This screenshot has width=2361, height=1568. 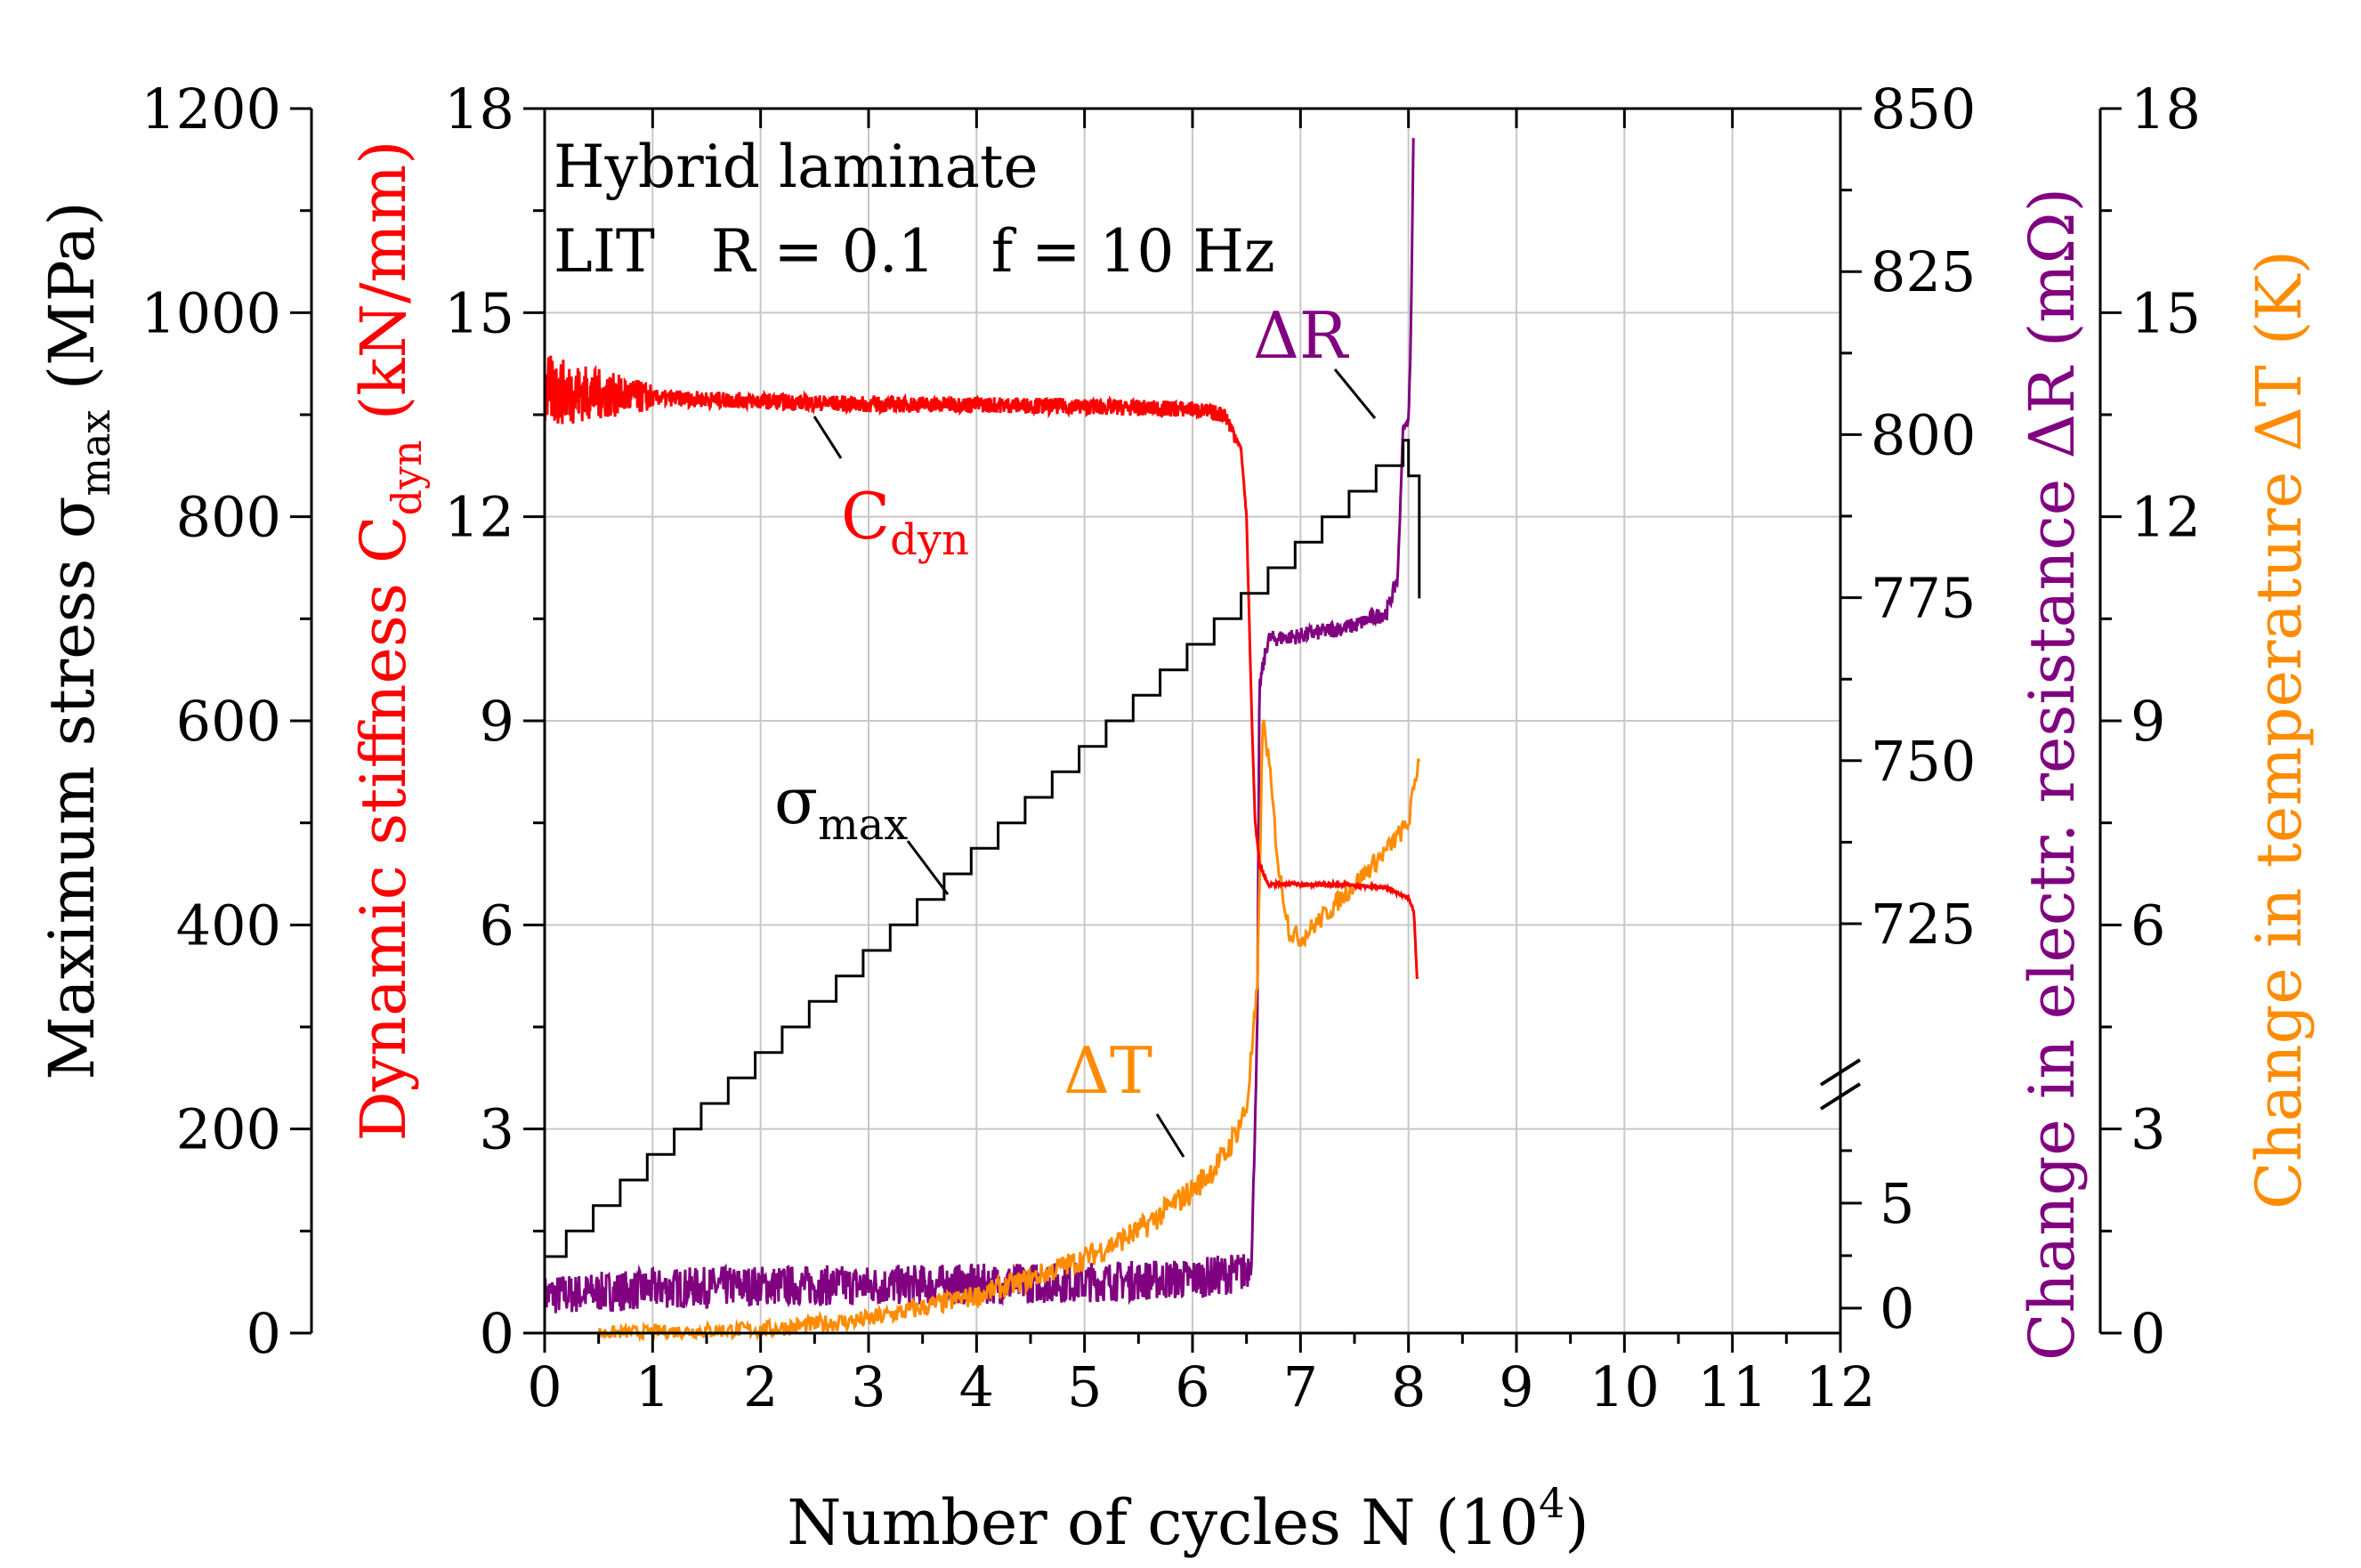 I want to click on y-stiffness-axis-tick-label: 6, so click(x=497, y=925).